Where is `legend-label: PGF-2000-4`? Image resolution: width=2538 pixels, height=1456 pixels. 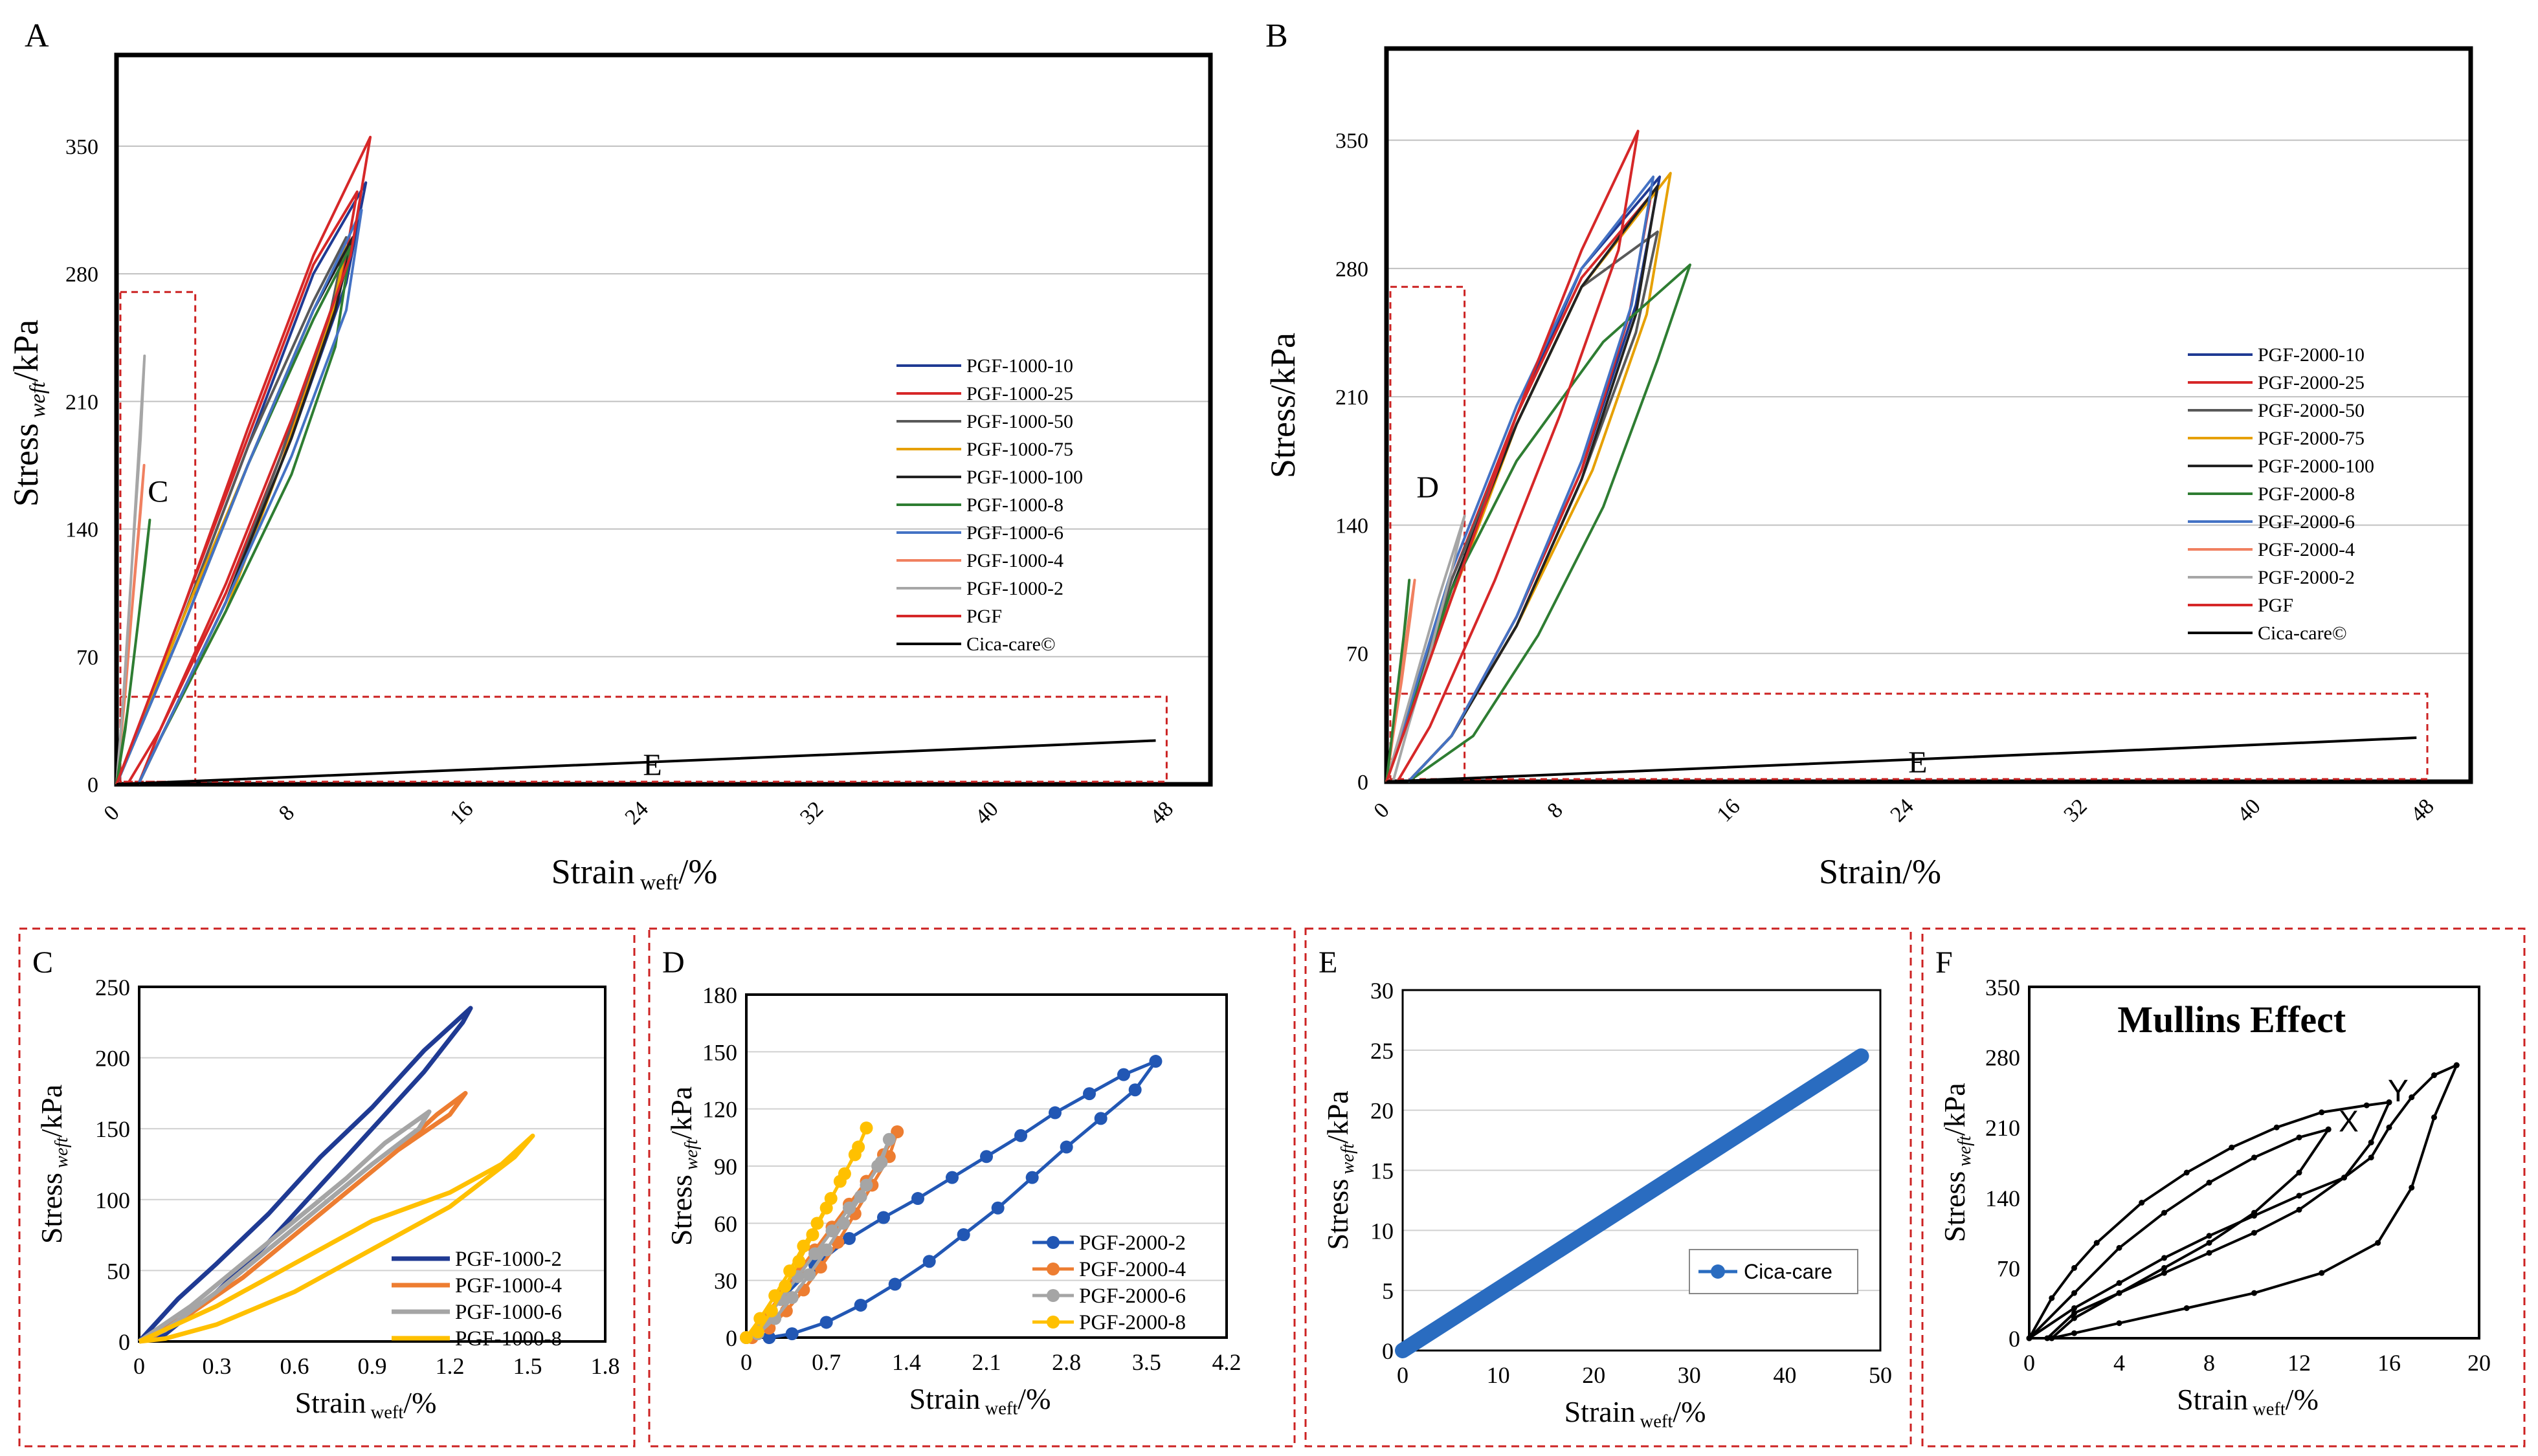 legend-label: PGF-2000-4 is located at coordinates (2306, 549).